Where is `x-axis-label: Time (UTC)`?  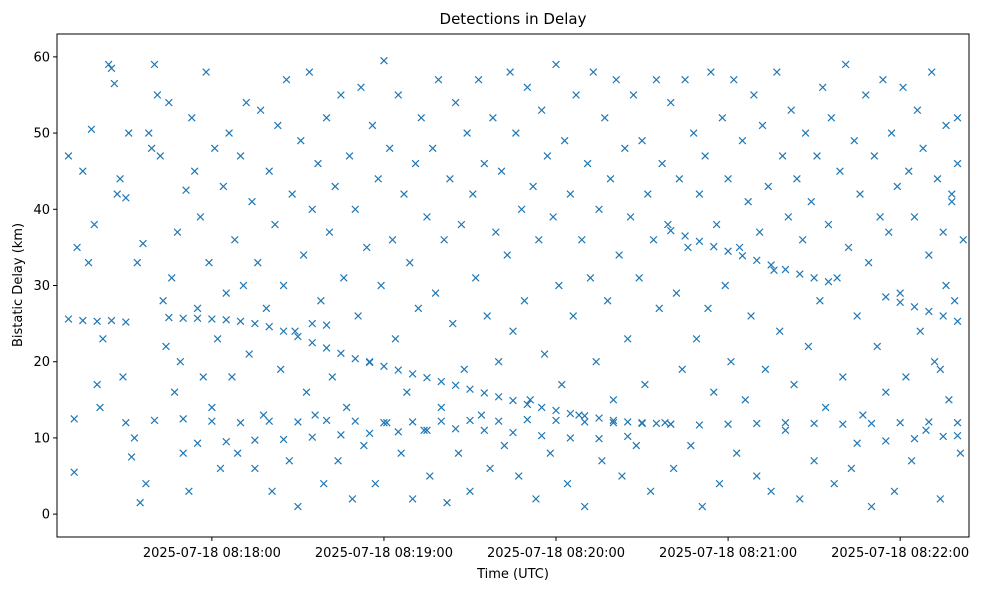
x-axis-label: Time (UTC) is located at coordinates (512, 574).